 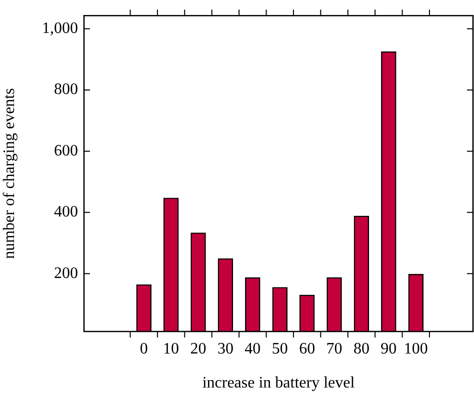 I want to click on x-tick-label: 30, so click(x=225, y=349).